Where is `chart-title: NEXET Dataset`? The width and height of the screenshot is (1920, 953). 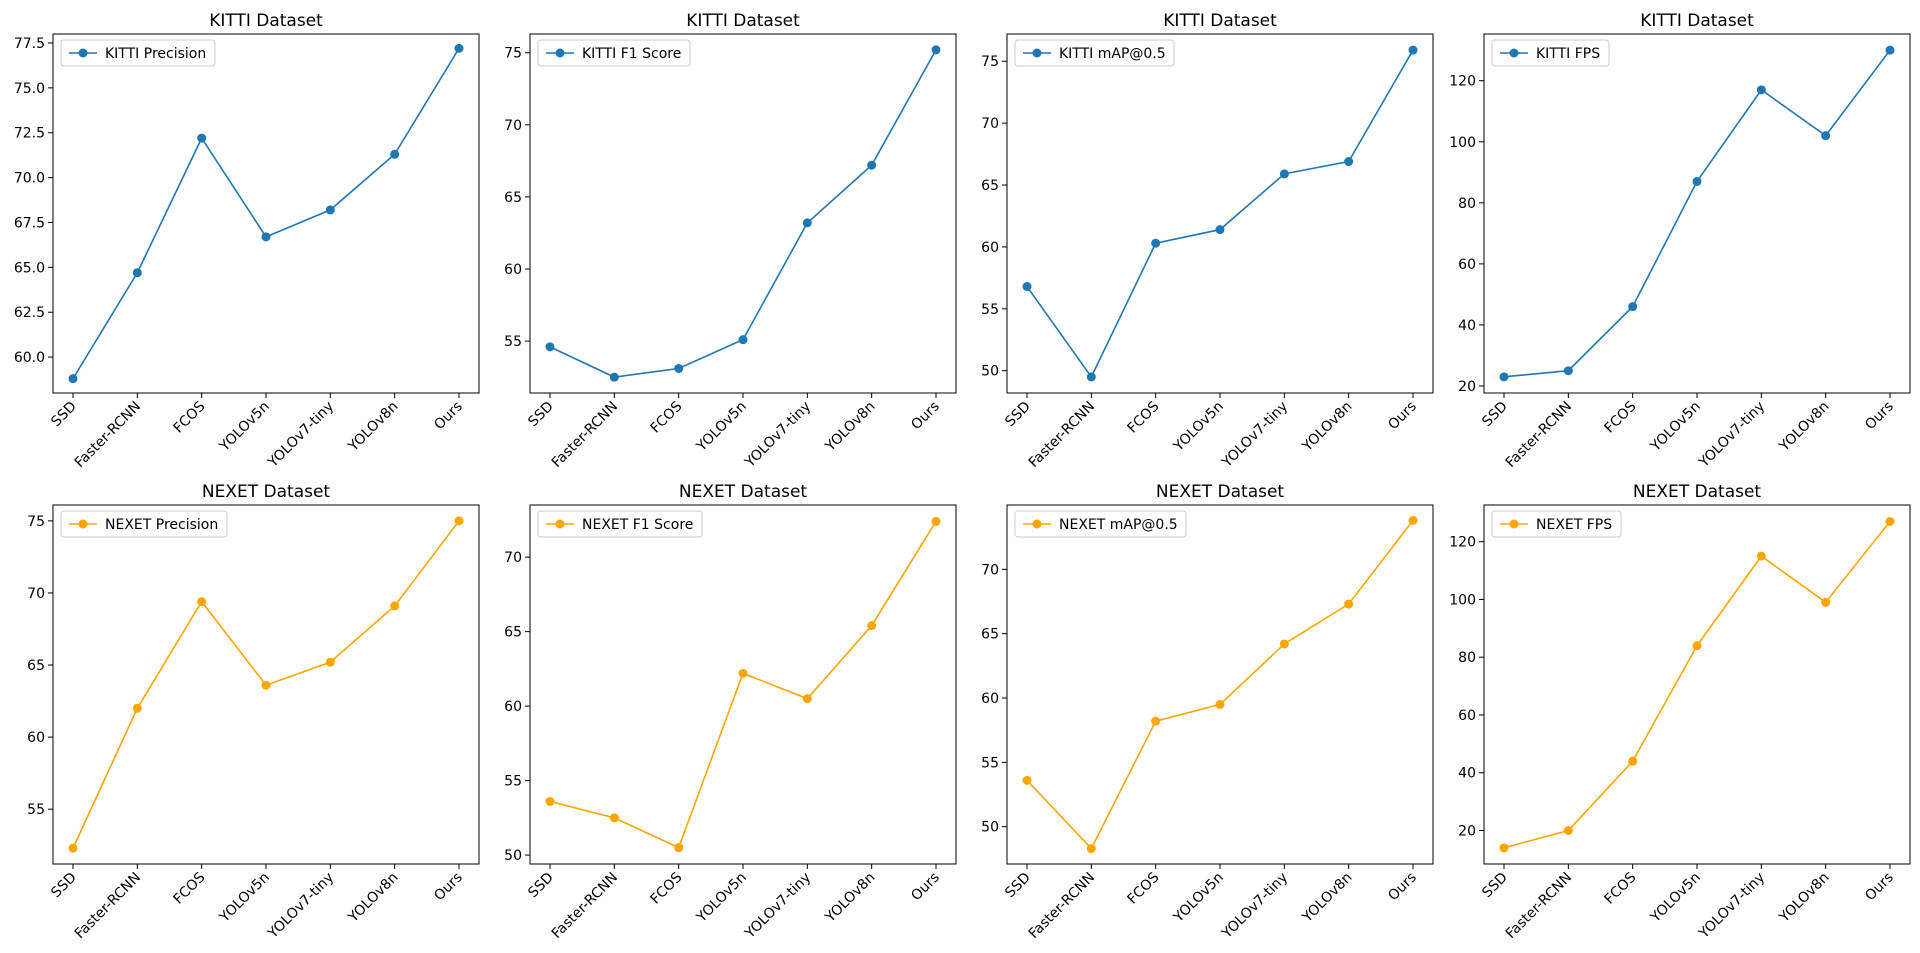 chart-title: NEXET Dataset is located at coordinates (743, 492).